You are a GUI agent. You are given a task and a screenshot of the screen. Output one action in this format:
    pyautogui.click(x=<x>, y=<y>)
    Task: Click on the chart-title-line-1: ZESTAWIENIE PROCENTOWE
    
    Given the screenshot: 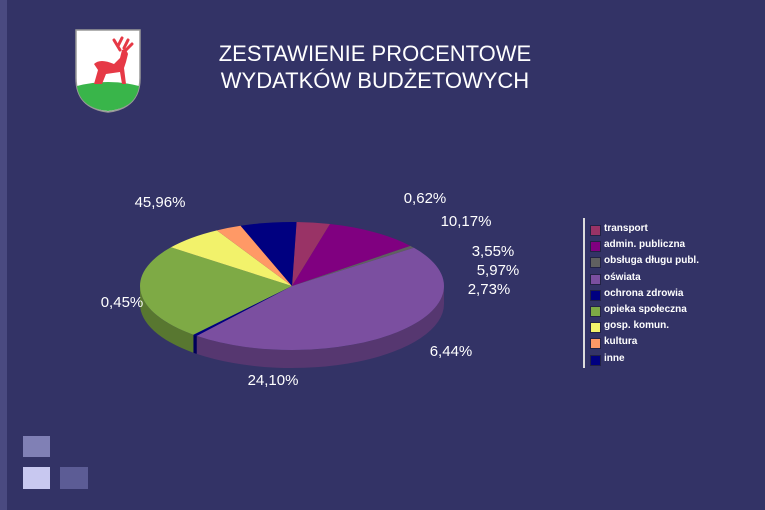 What is the action you would take?
    pyautogui.click(x=375, y=53)
    